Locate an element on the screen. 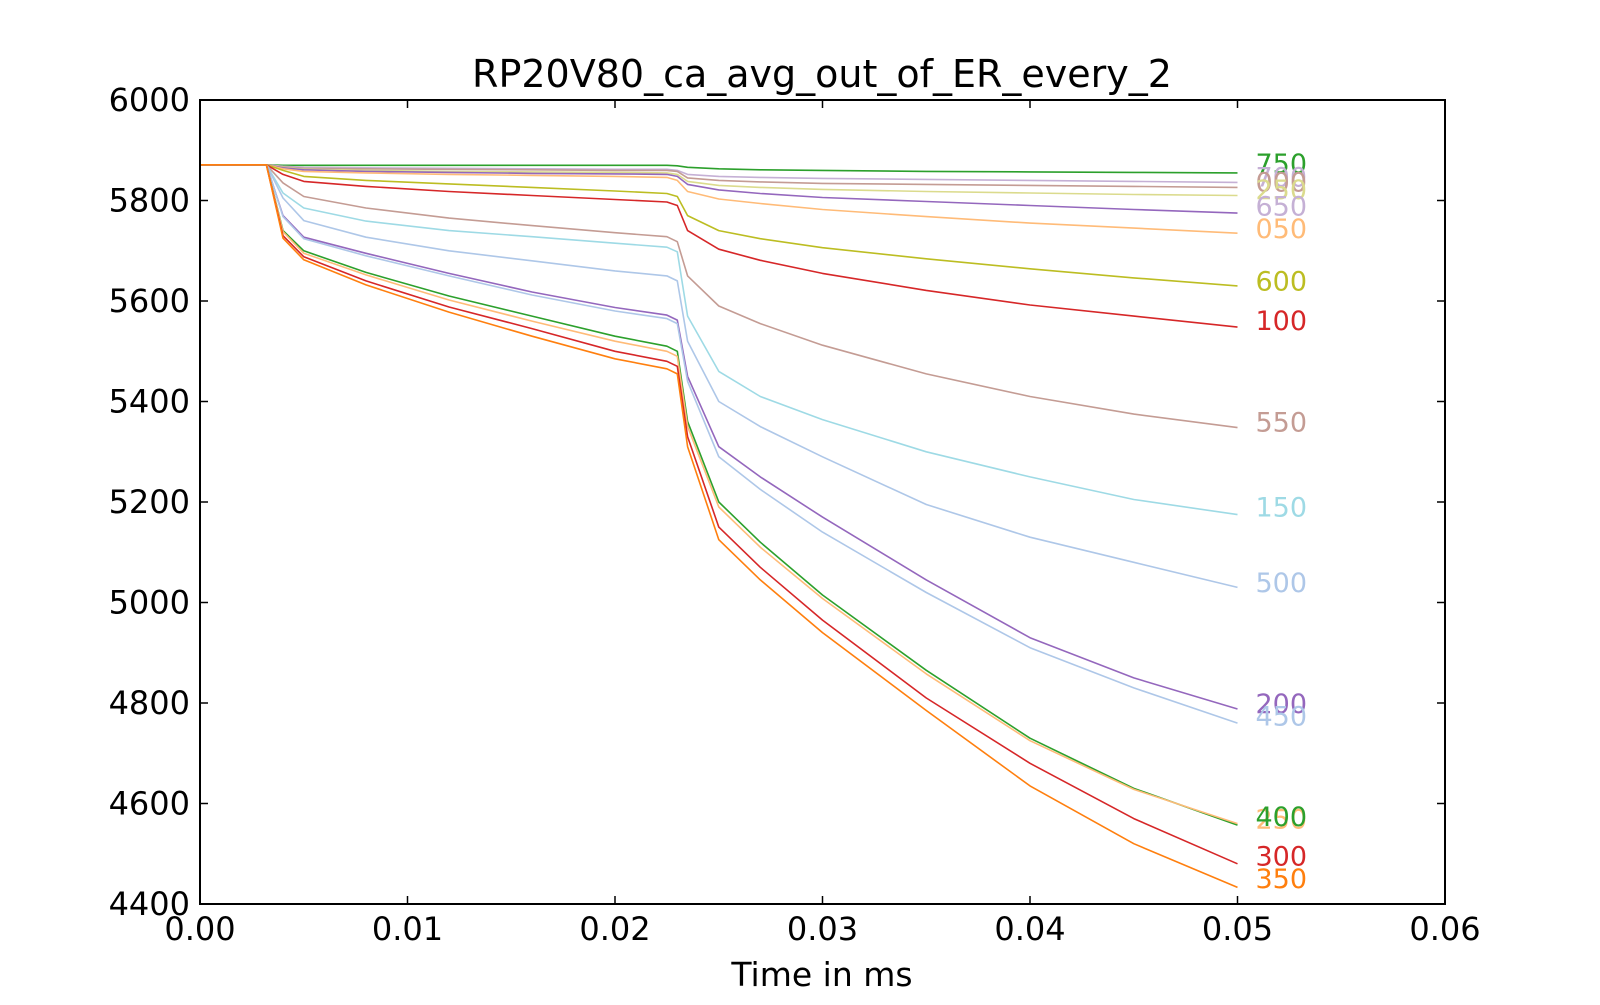  x-tick-label: 0.05 is located at coordinates (1237, 929).